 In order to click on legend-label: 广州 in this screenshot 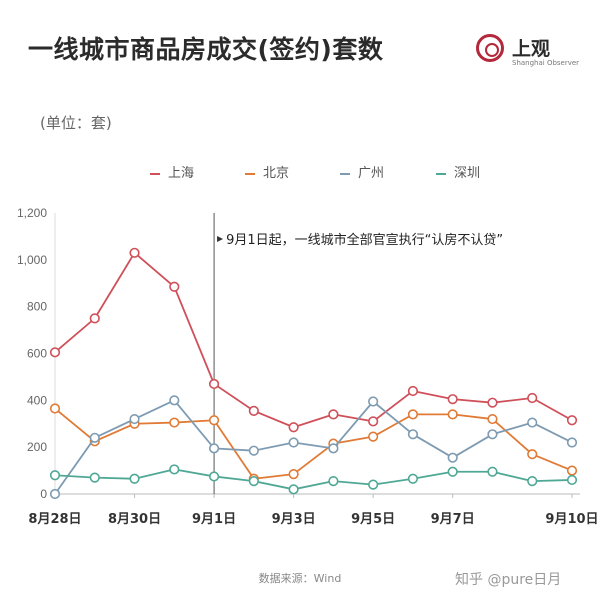, I will do `click(371, 173)`.